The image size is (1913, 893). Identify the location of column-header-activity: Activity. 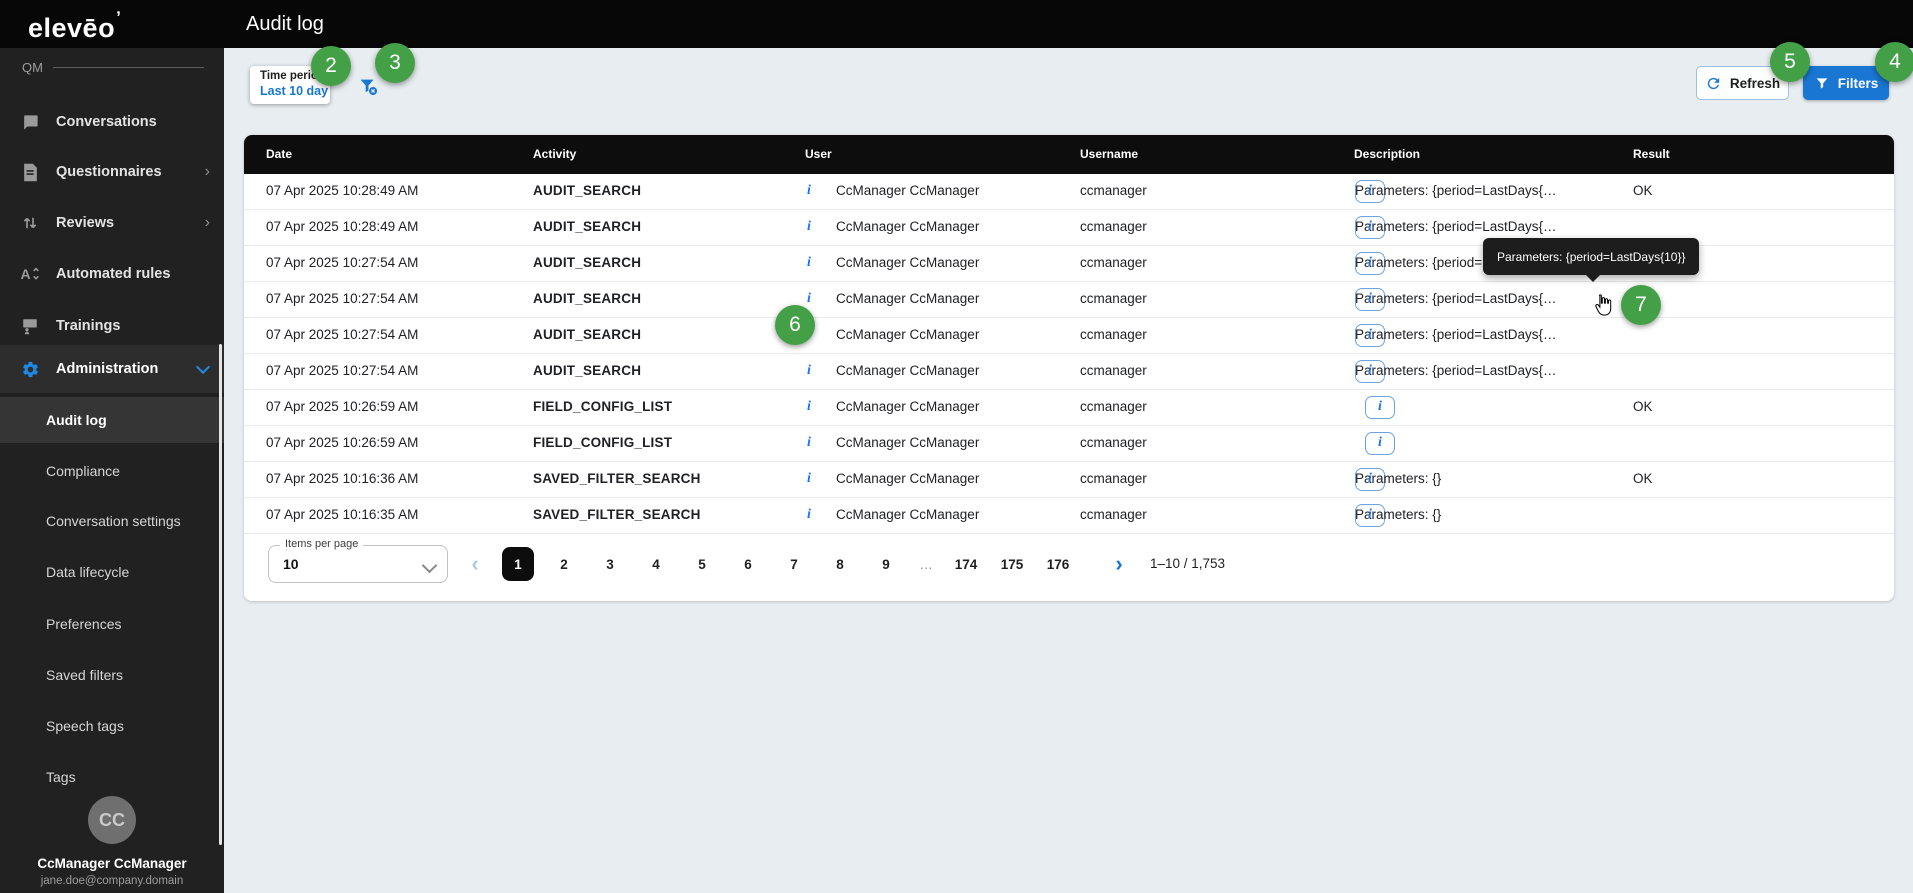
(555, 154).